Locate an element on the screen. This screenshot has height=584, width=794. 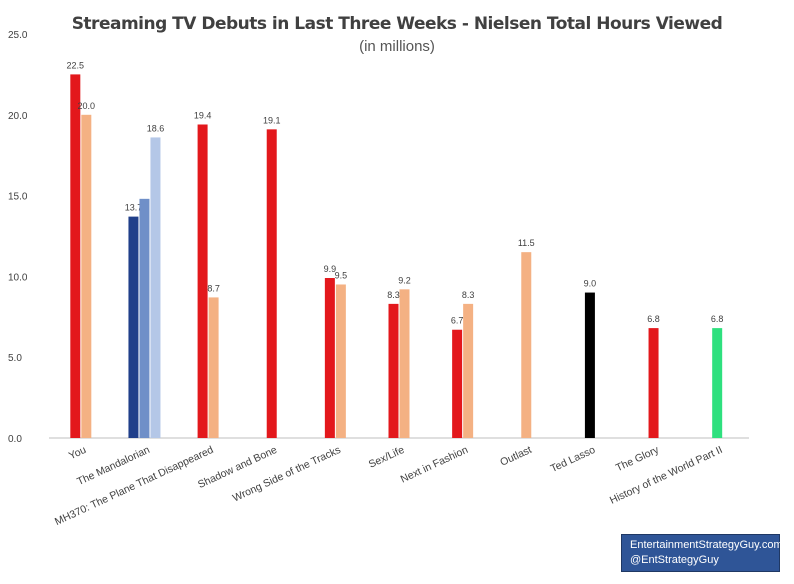
x-tick-label: Sex/Life is located at coordinates (387, 457).